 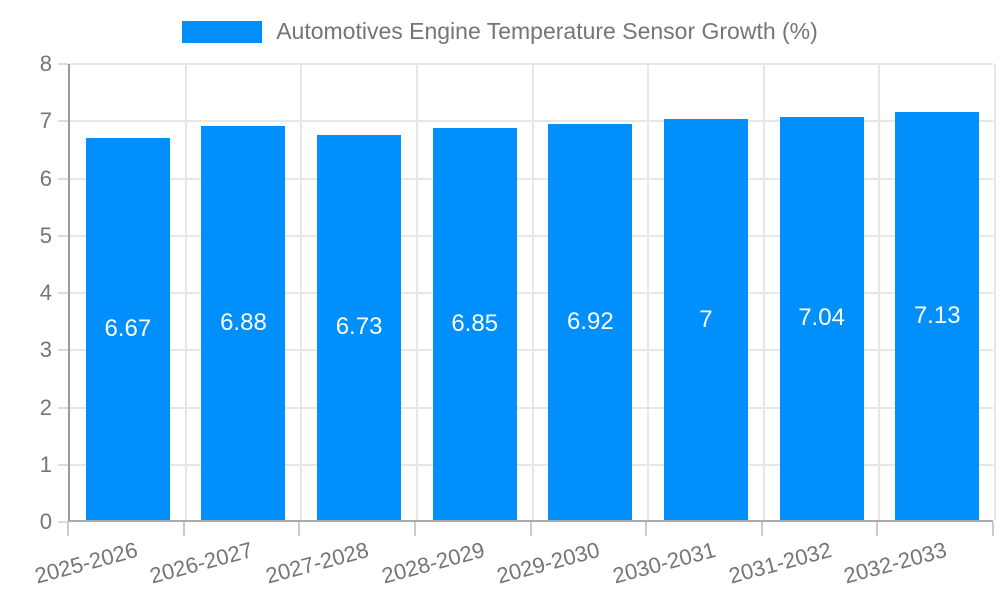 I want to click on bar: 6.92, so click(x=590, y=321).